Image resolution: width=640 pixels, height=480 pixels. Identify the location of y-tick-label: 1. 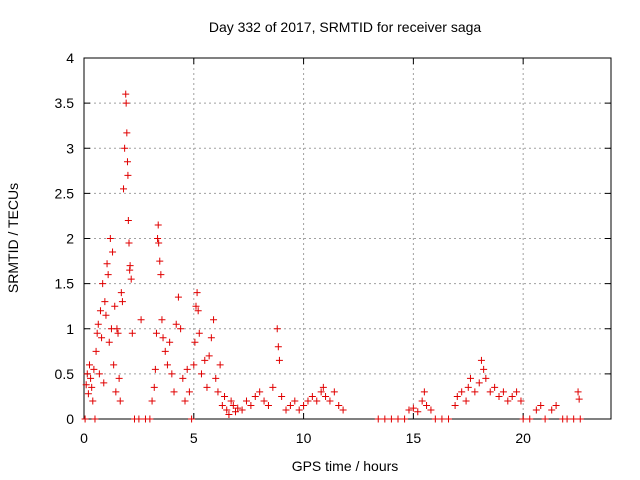
(70, 329).